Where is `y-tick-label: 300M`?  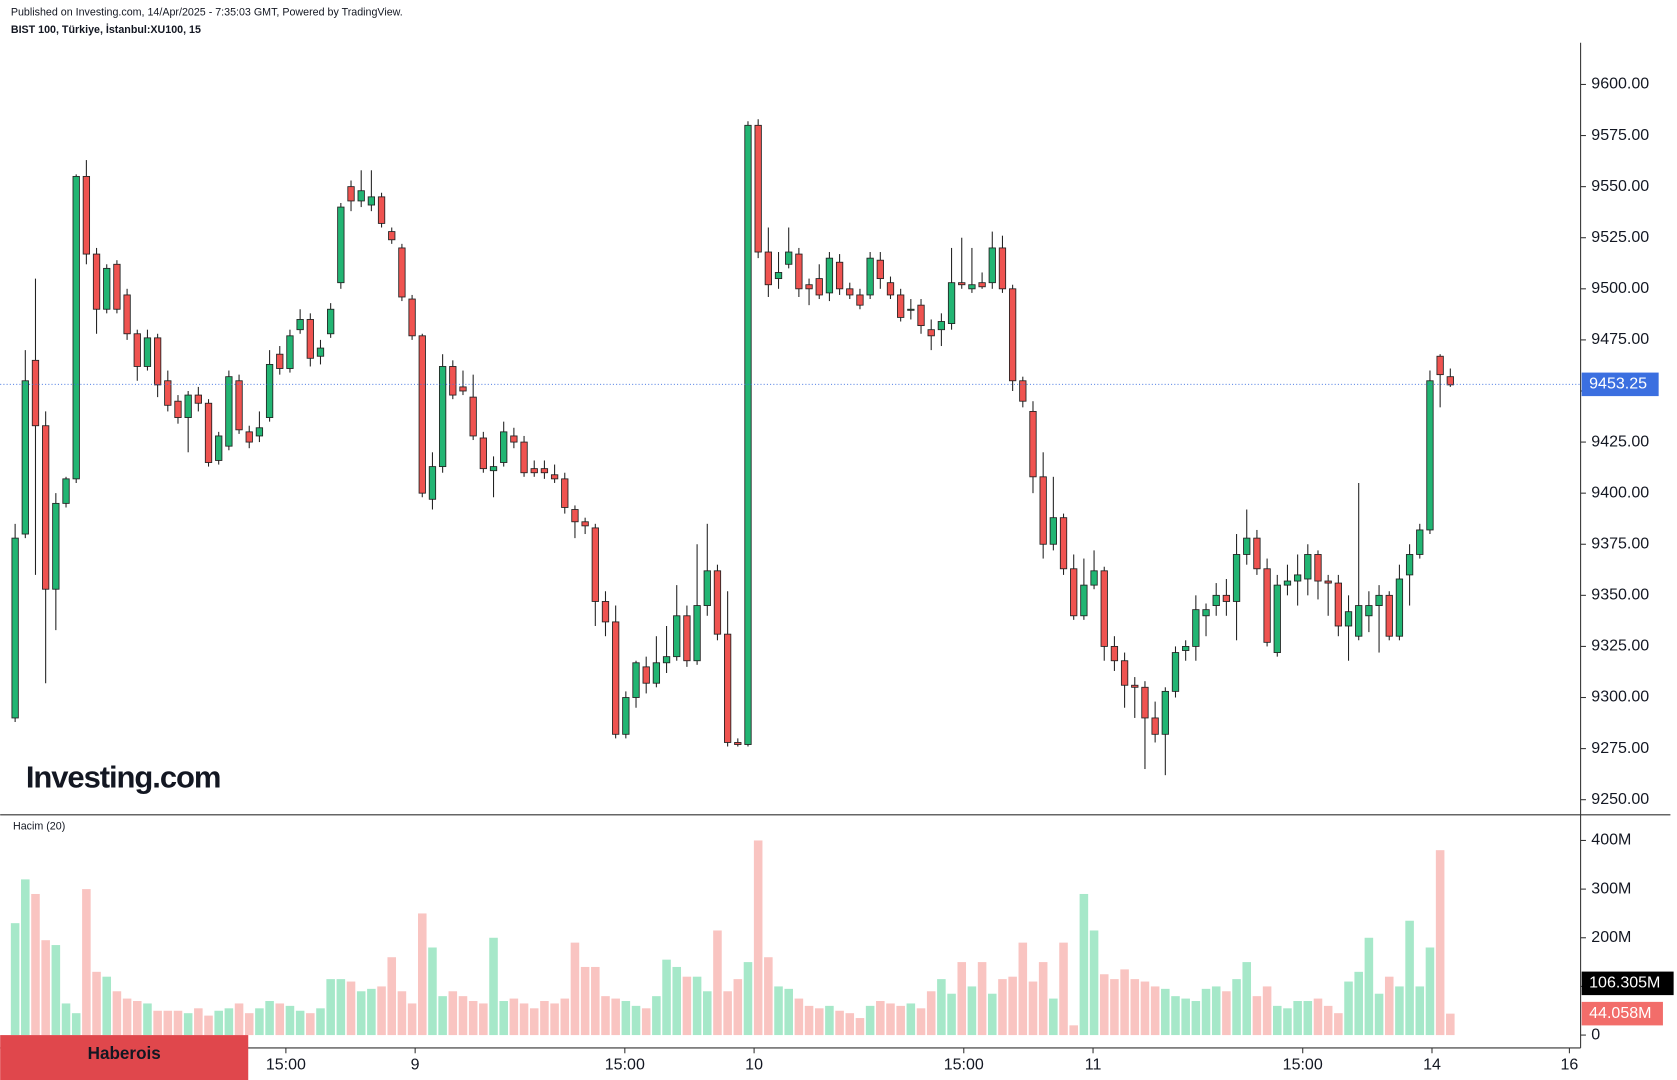
y-tick-label: 300M is located at coordinates (1611, 888).